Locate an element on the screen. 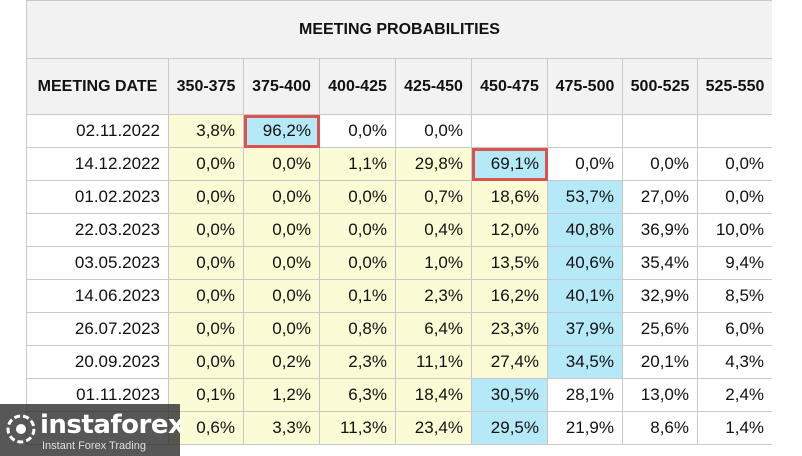 The height and width of the screenshot is (456, 802). probability-cell: 53,7% is located at coordinates (585, 197).